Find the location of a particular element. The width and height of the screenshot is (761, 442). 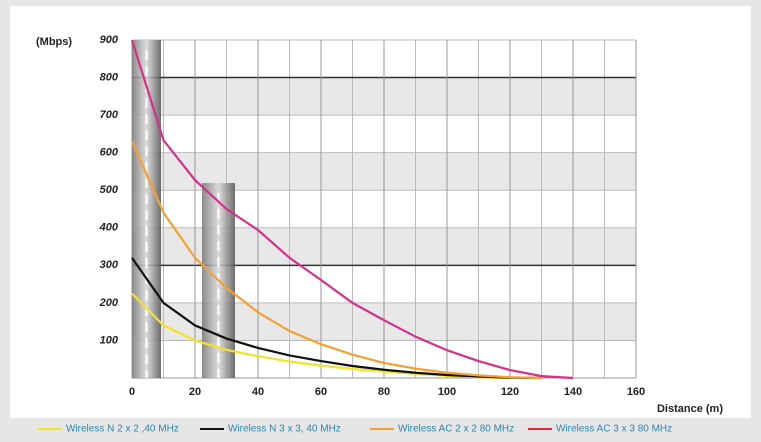

legend-label: Wireless N 3 x 3, 40 MHz is located at coordinates (284, 429).